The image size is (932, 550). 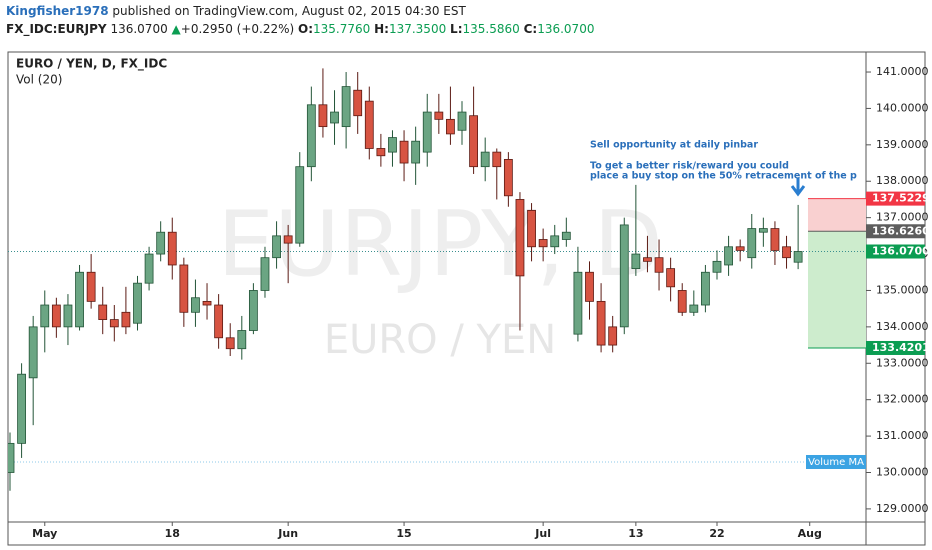 I want to click on change: +0.2950 (+0.22%), so click(x=237, y=29).